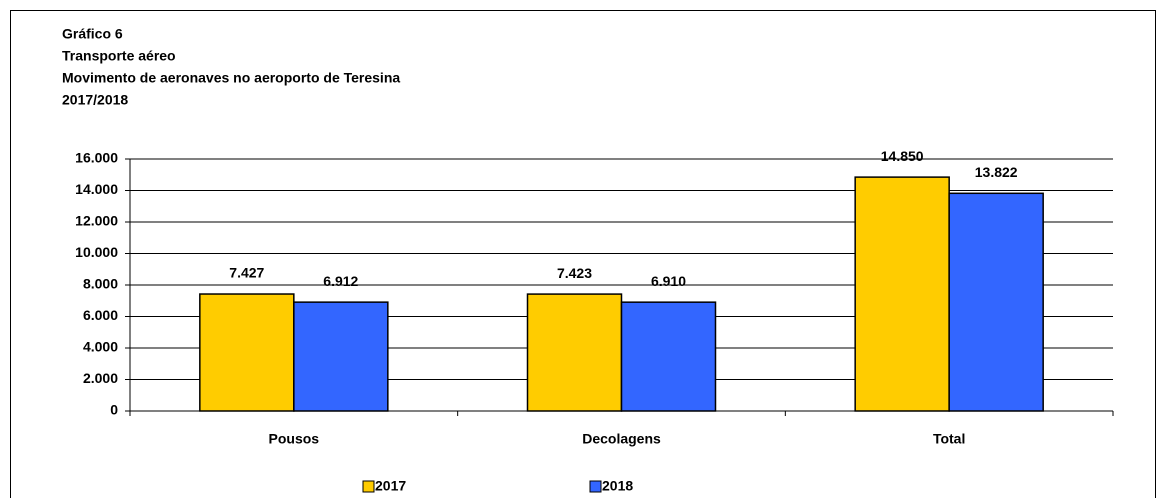  I want to click on x-tick-label: Decolagens, so click(621, 439).